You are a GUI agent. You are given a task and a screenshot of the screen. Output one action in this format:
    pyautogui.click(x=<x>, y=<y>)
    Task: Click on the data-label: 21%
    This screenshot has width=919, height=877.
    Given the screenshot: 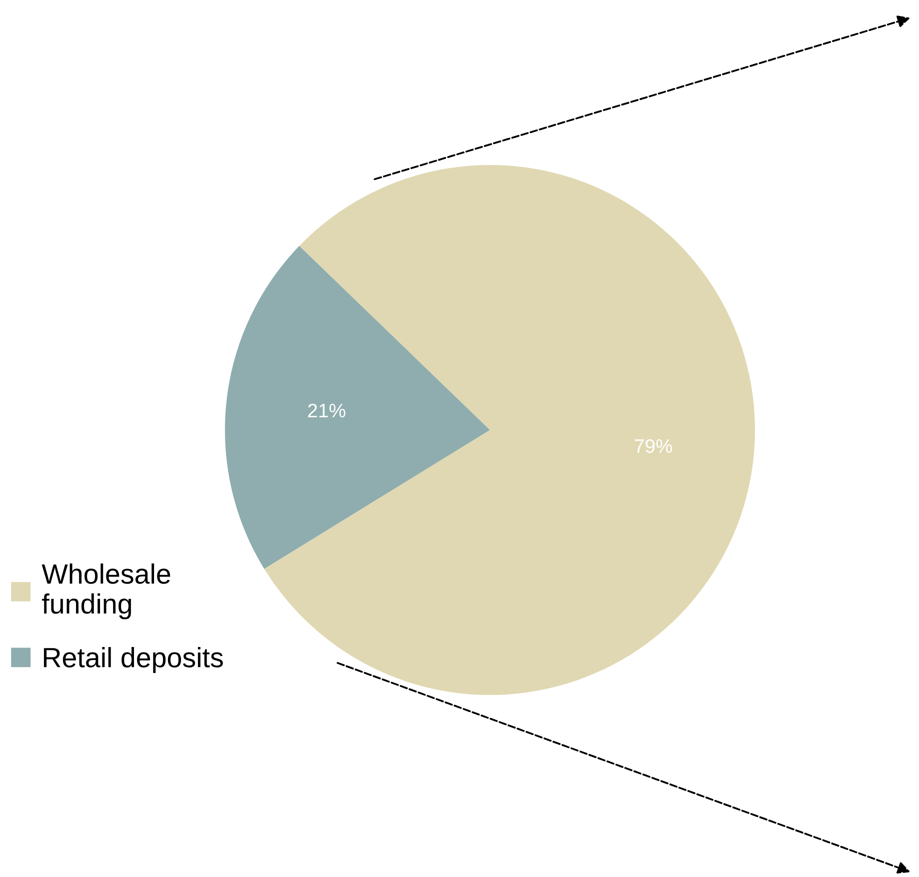 What is the action you would take?
    pyautogui.click(x=327, y=411)
    